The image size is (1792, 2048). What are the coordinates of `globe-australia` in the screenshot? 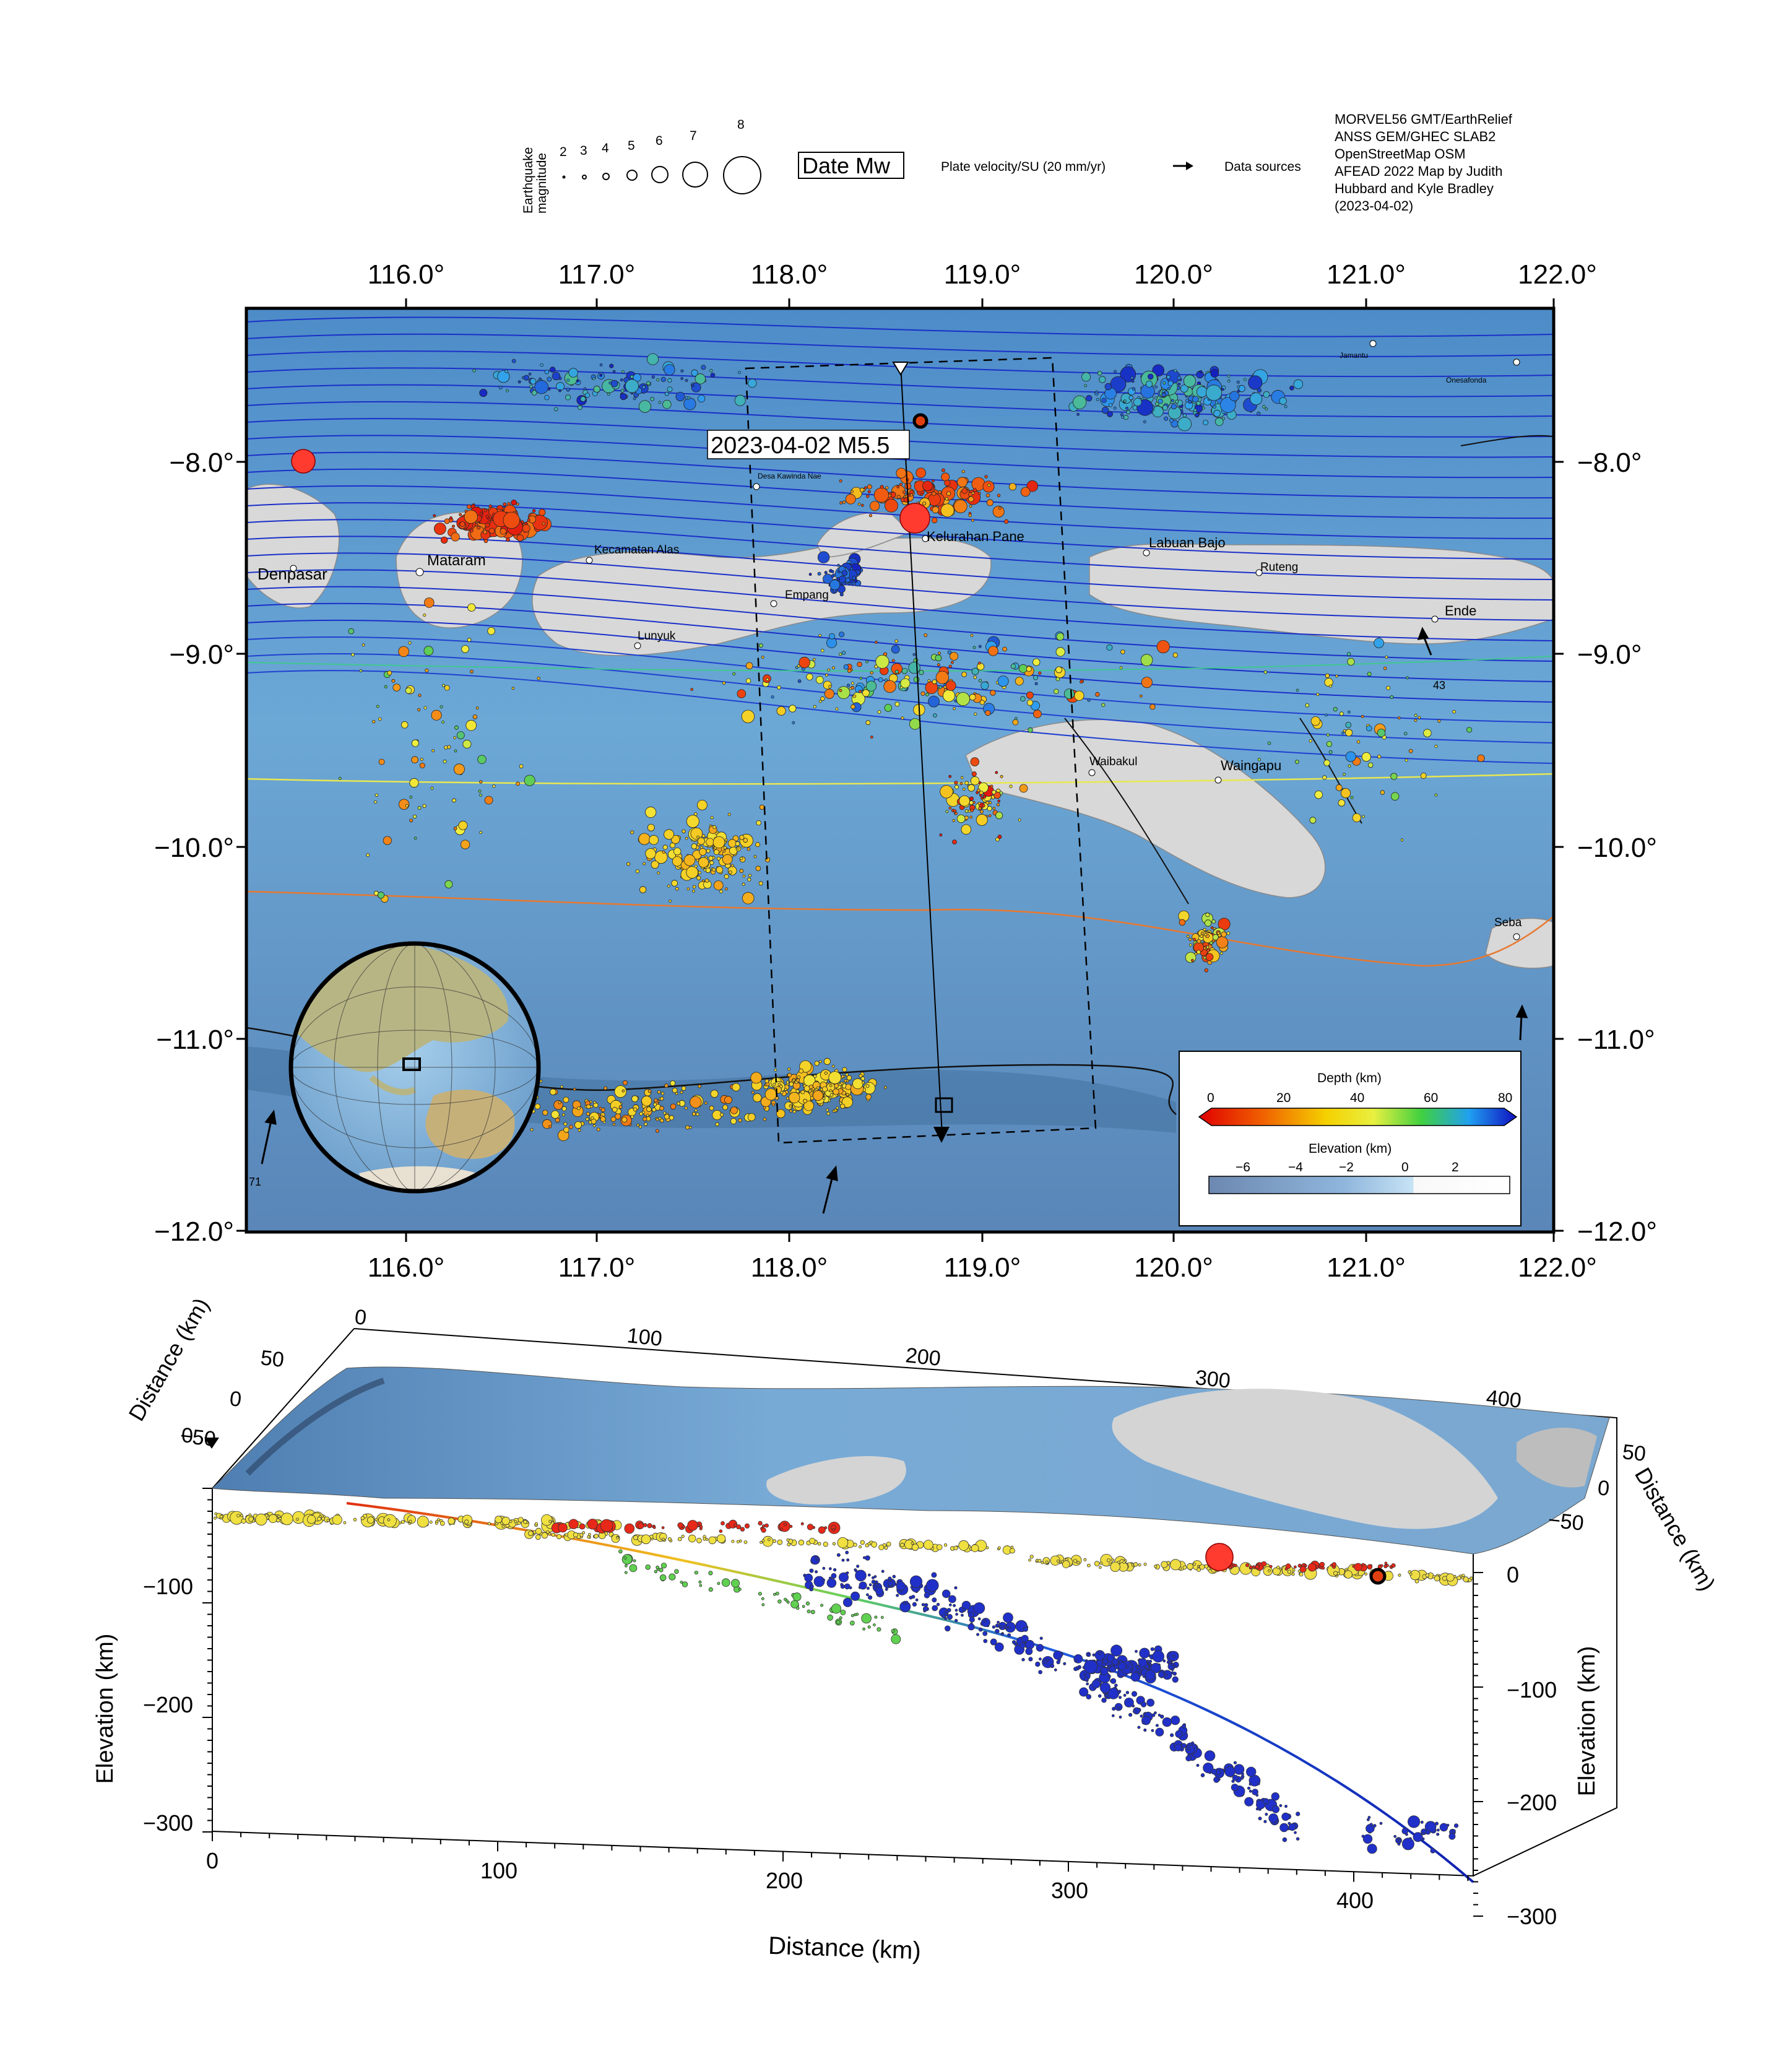 It's located at (470, 1124).